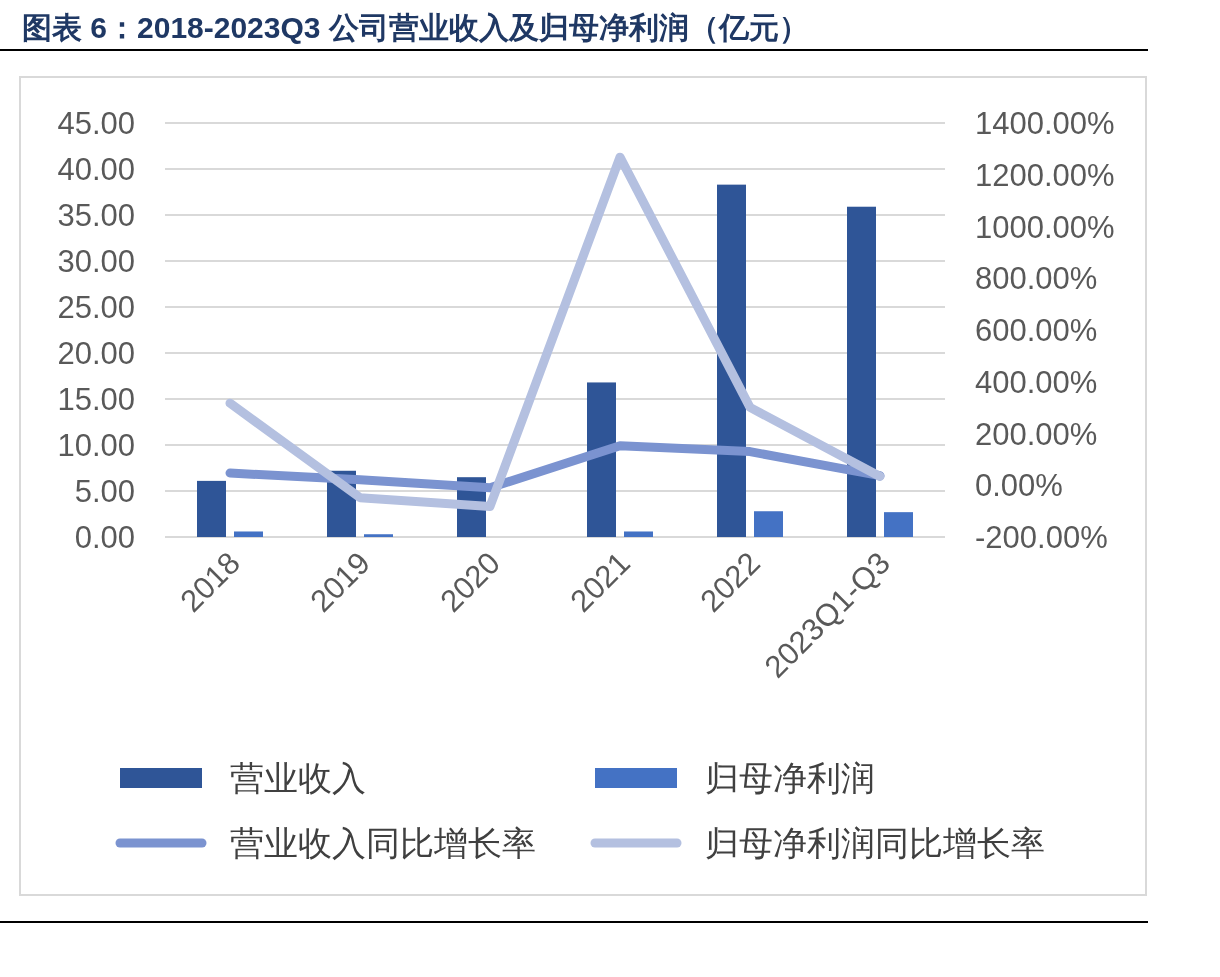  What do you see at coordinates (1036, 434) in the screenshot?
I see `y2-tick-label: 200.00%` at bounding box center [1036, 434].